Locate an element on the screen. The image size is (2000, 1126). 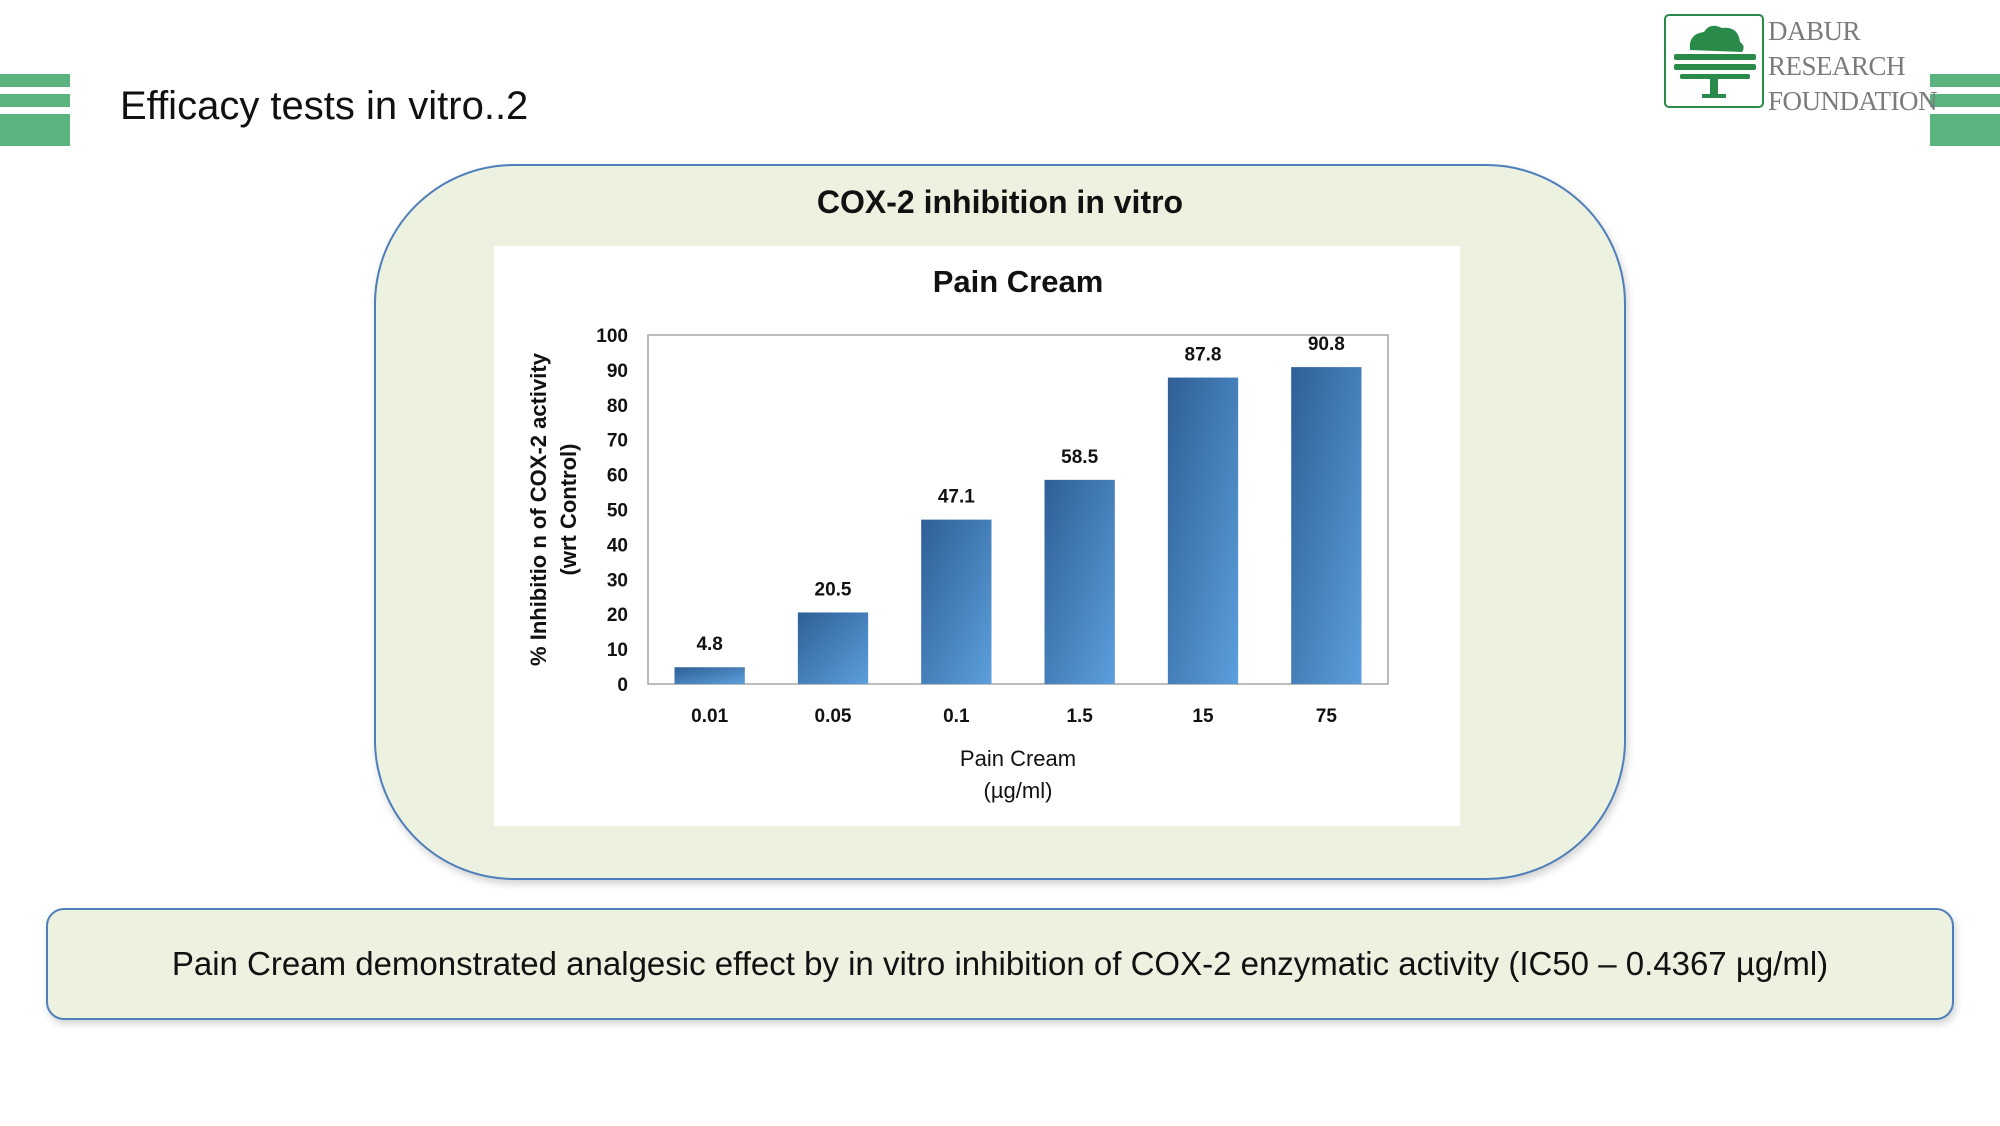
left-accent-bar-top is located at coordinates (35, 80).